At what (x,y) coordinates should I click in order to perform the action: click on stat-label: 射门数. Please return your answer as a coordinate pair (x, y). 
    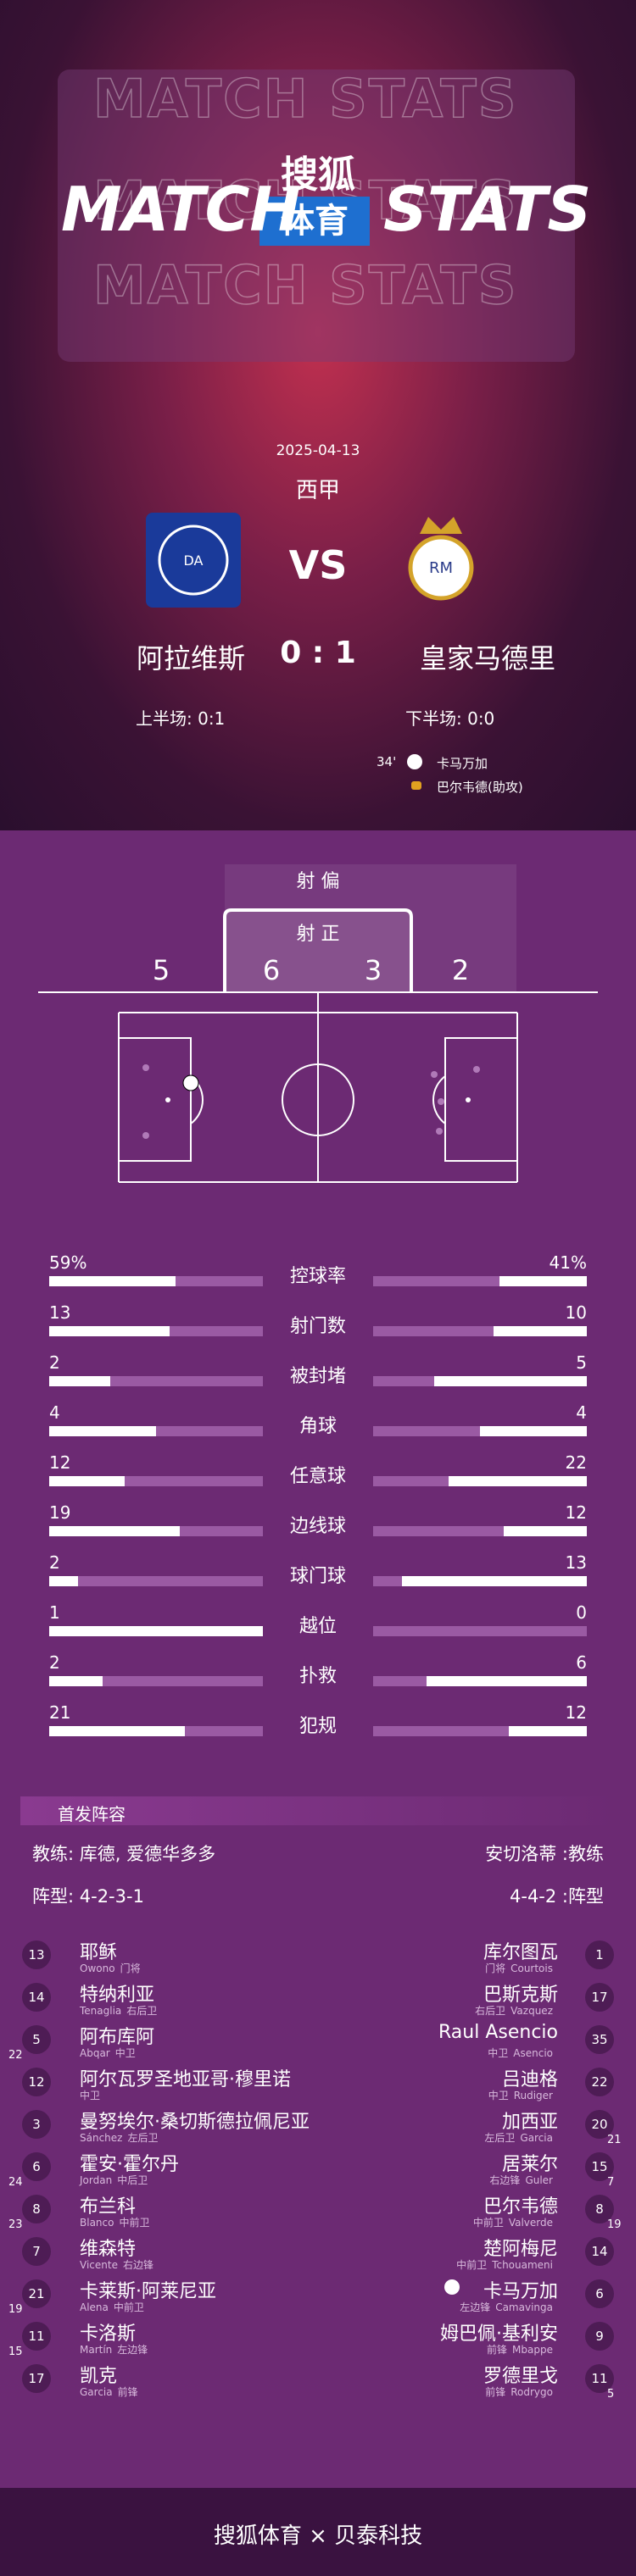
    Looking at the image, I should click on (317, 1326).